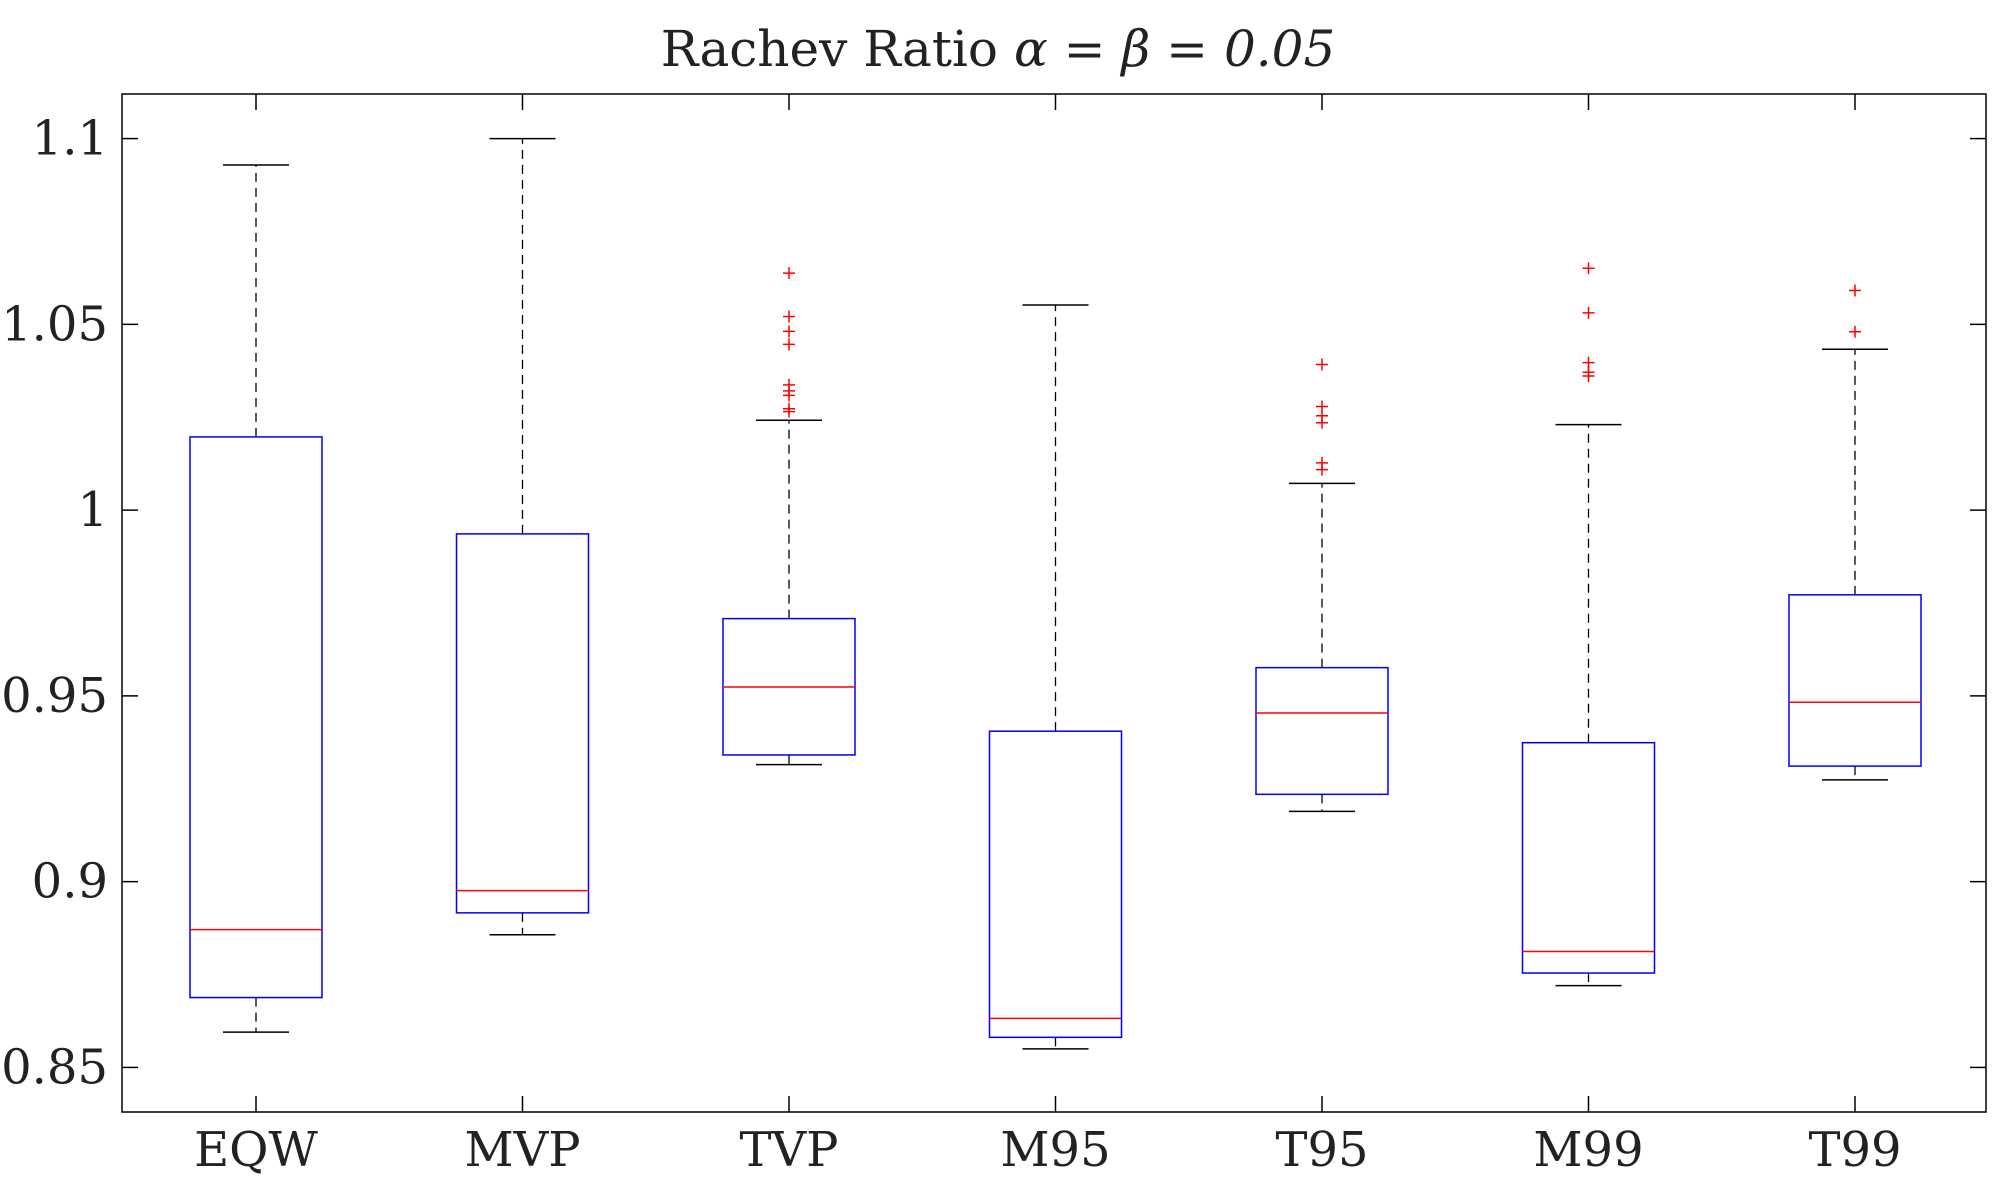 This screenshot has height=1195, width=1996. I want to click on x-tick-label: TVP, so click(789, 1150).